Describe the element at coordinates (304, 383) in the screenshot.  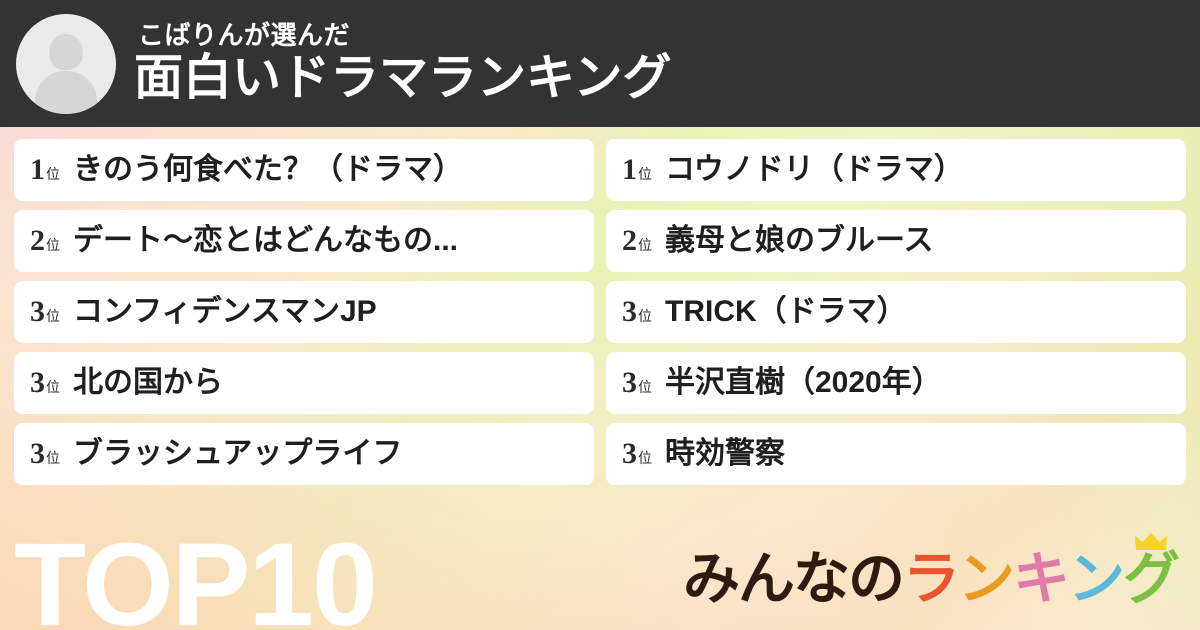
I see `list-item: 3 位 北の国から` at that location.